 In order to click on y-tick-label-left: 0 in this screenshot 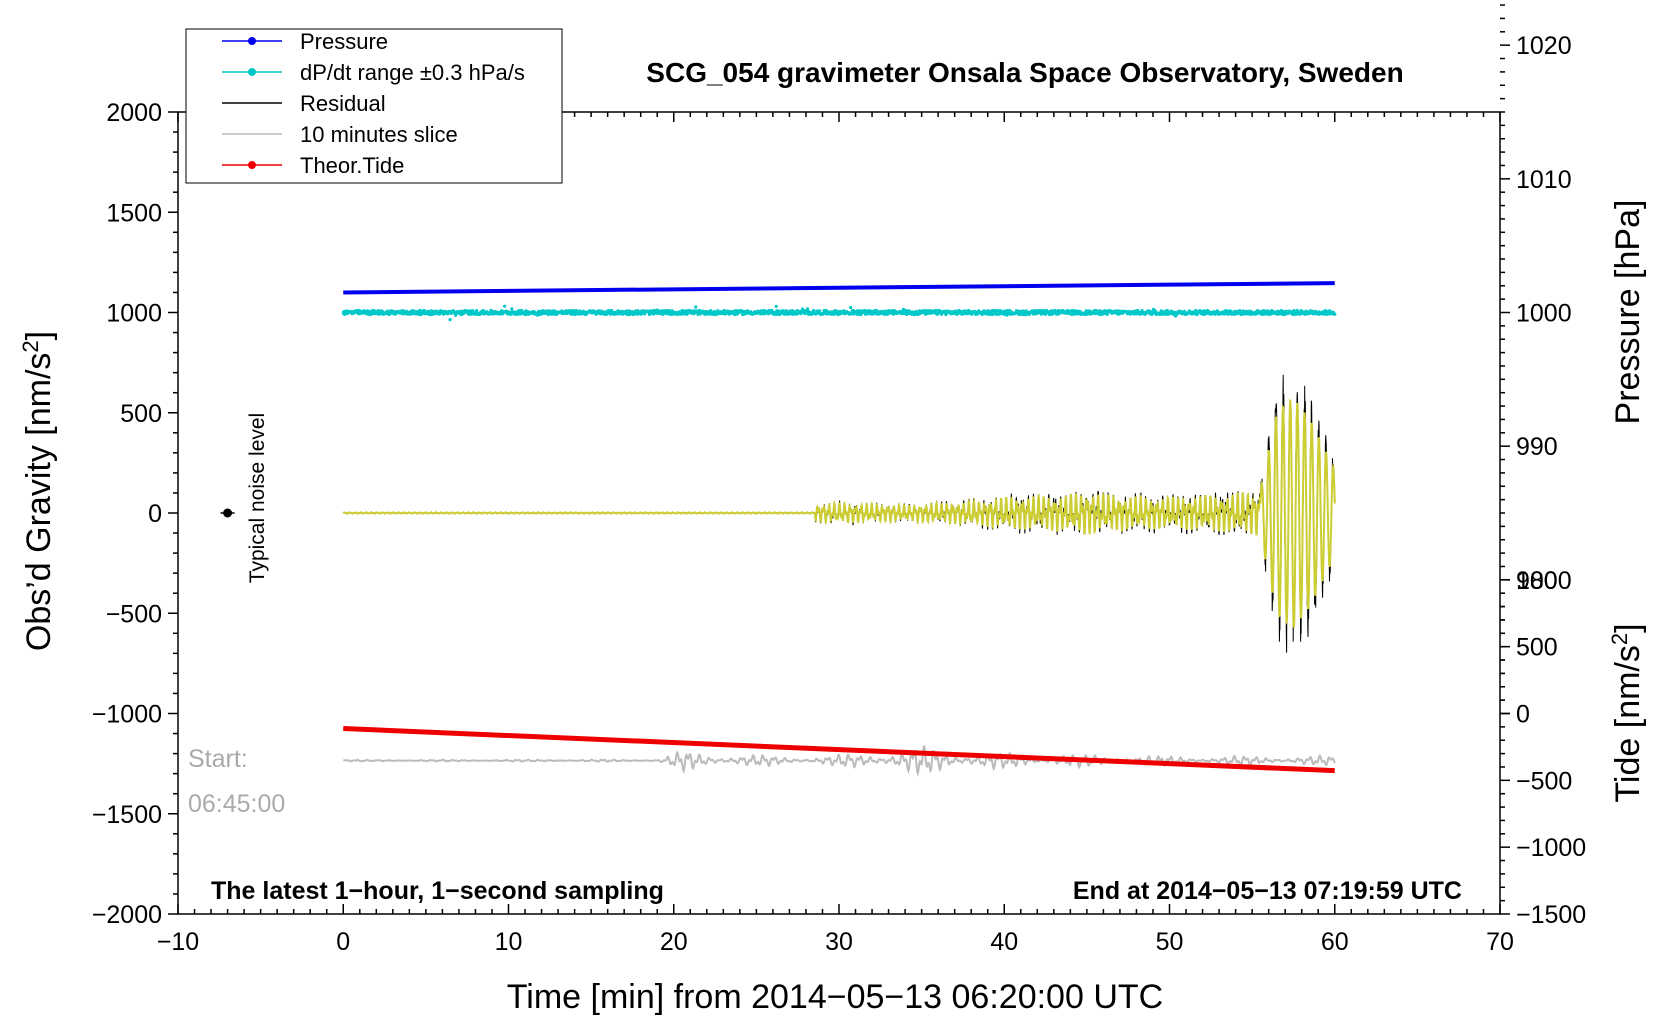, I will do `click(155, 514)`.